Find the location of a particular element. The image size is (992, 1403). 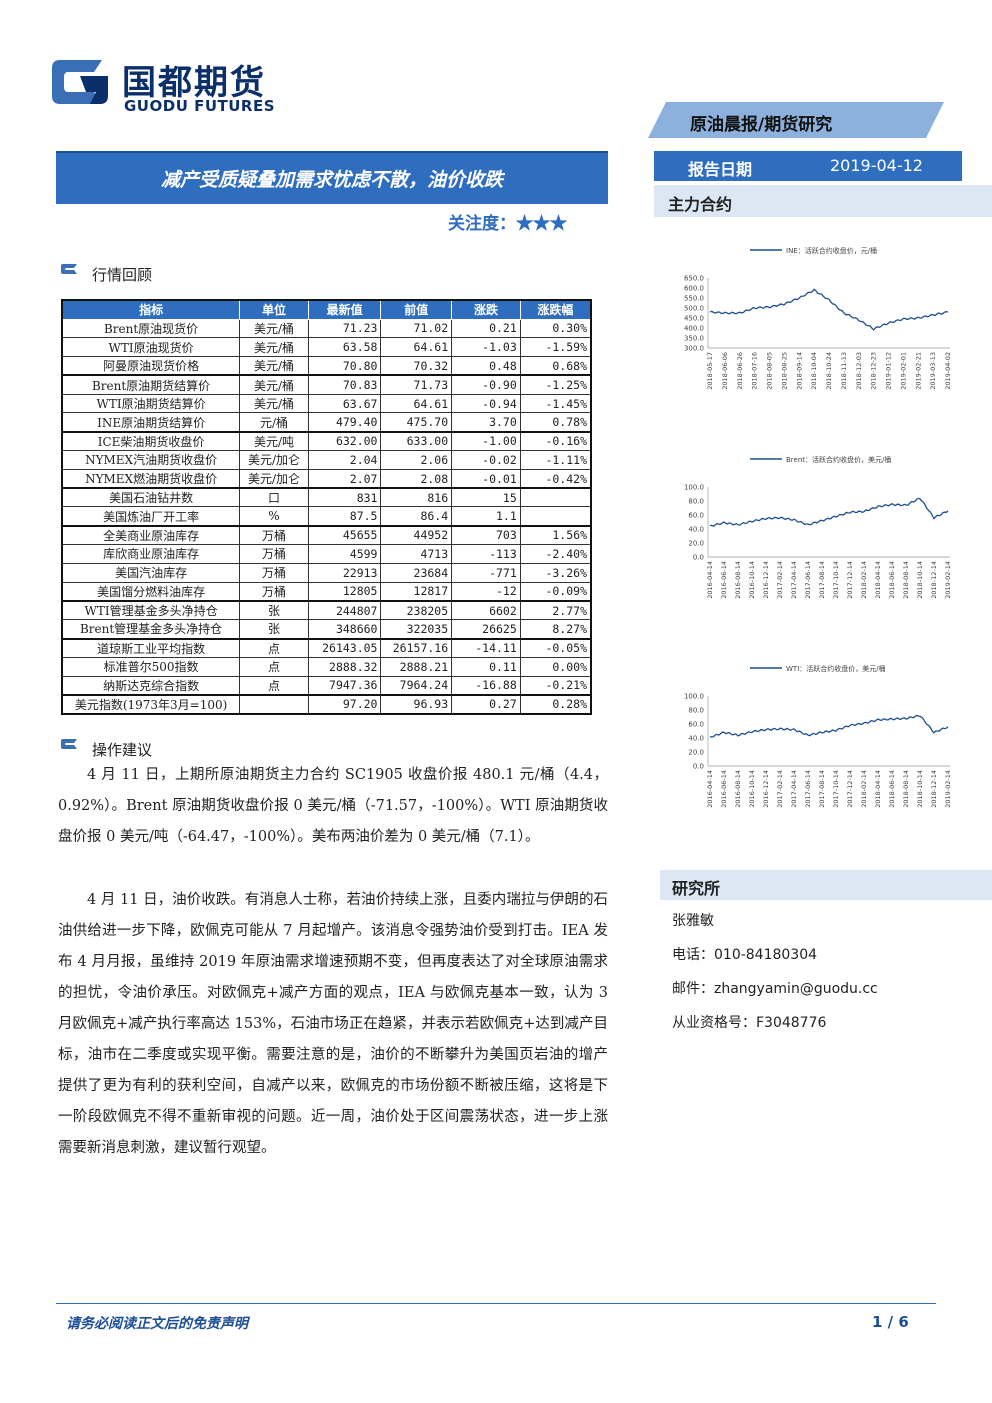

cell-change-pct: -0.05% is located at coordinates (555, 647).